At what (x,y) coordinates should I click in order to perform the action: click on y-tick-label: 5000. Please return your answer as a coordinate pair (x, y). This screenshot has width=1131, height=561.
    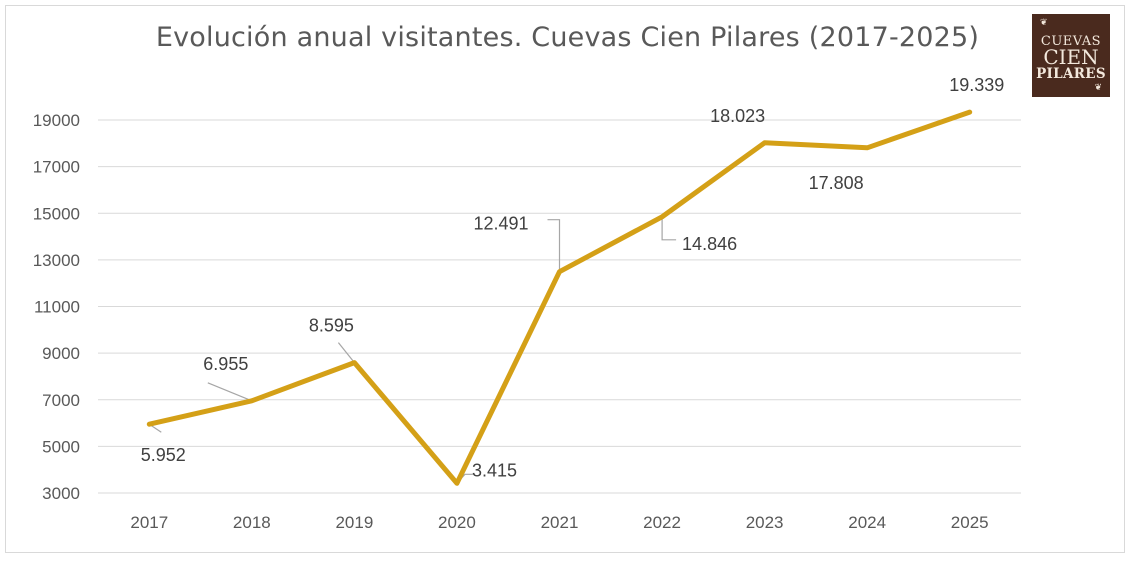
    Looking at the image, I should click on (61, 446).